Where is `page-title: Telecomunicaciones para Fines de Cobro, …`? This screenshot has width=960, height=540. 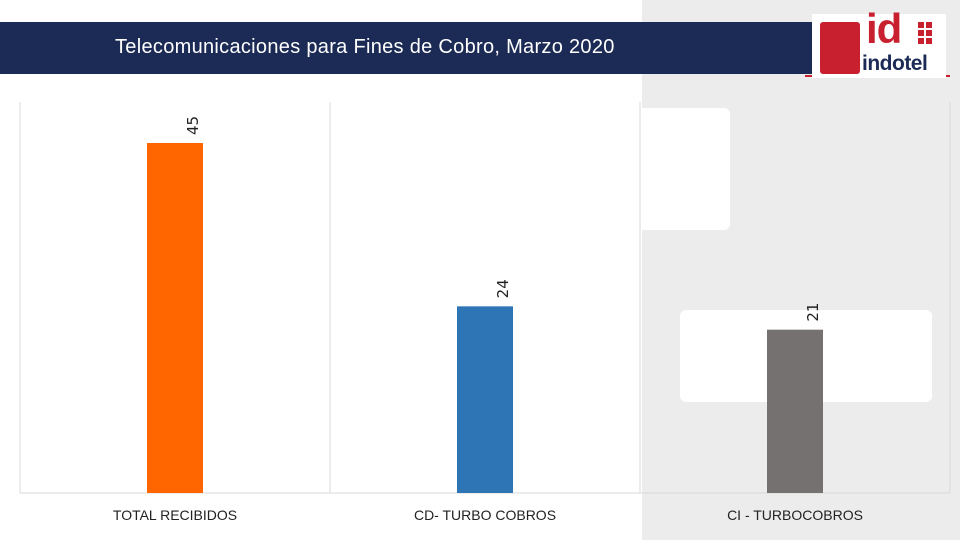
page-title: Telecomunicaciones para Fines de Cobro, … is located at coordinates (365, 47).